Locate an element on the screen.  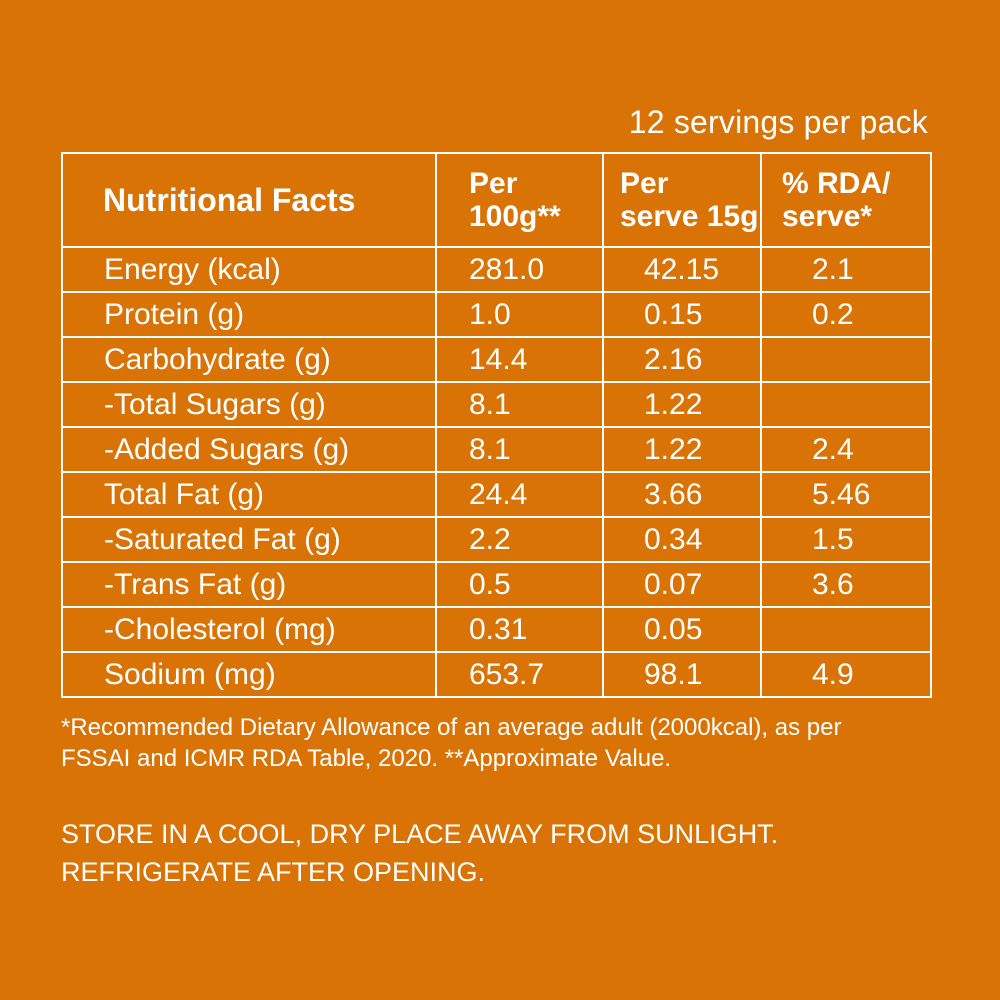
value-per-100g: 14.4 is located at coordinates (519, 359).